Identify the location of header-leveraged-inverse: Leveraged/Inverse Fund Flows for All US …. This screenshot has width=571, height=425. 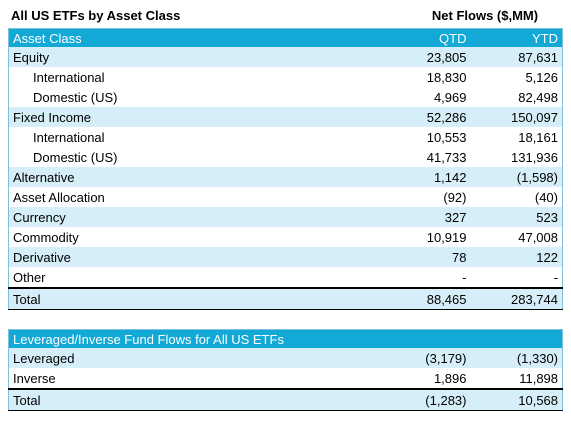
(285, 338).